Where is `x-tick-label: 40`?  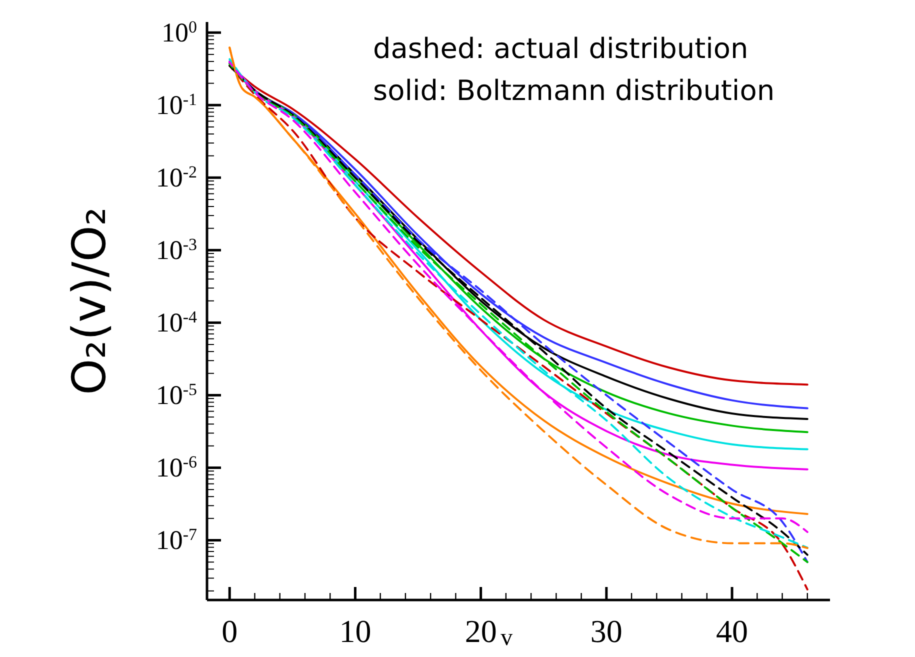
x-tick-label: 40 is located at coordinates (732, 631).